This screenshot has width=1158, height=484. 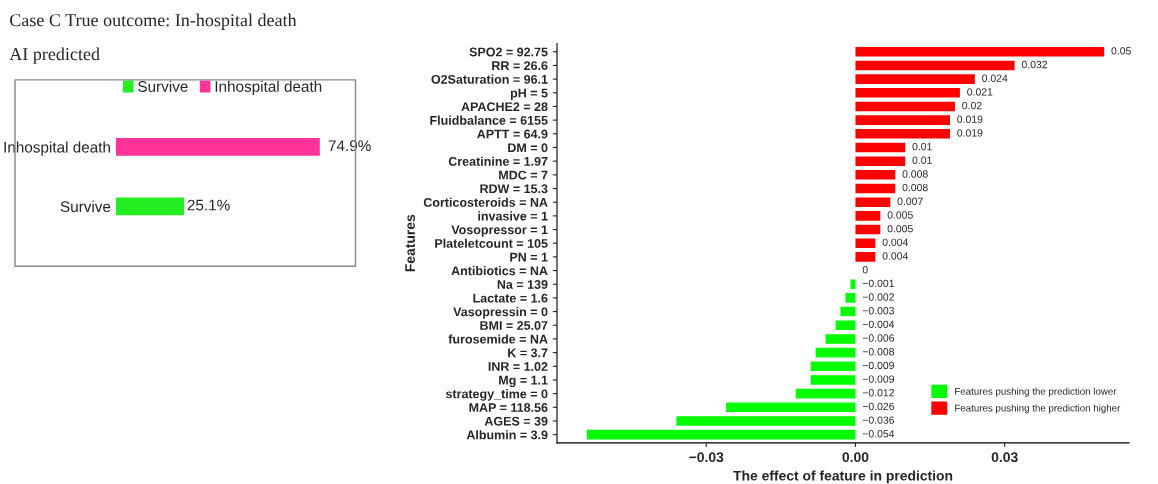 What do you see at coordinates (522, 284) in the screenshot?
I see `y-tick-label: Na = 139` at bounding box center [522, 284].